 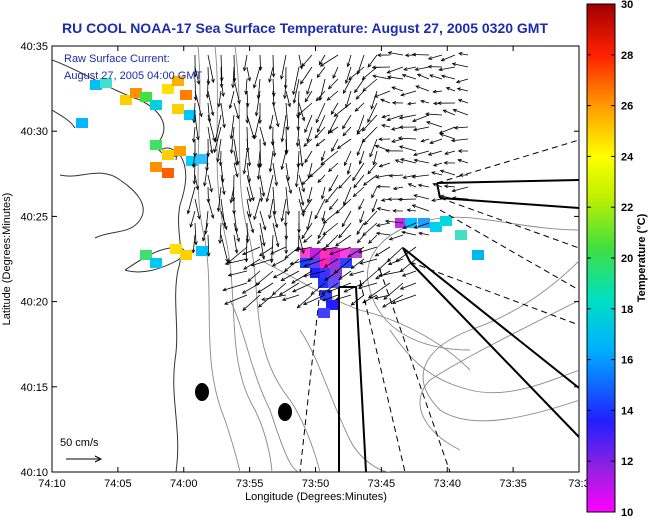 What do you see at coordinates (7, 259) in the screenshot?
I see `y-axis-label: Latitude (Degrees:Minutes)` at bounding box center [7, 259].